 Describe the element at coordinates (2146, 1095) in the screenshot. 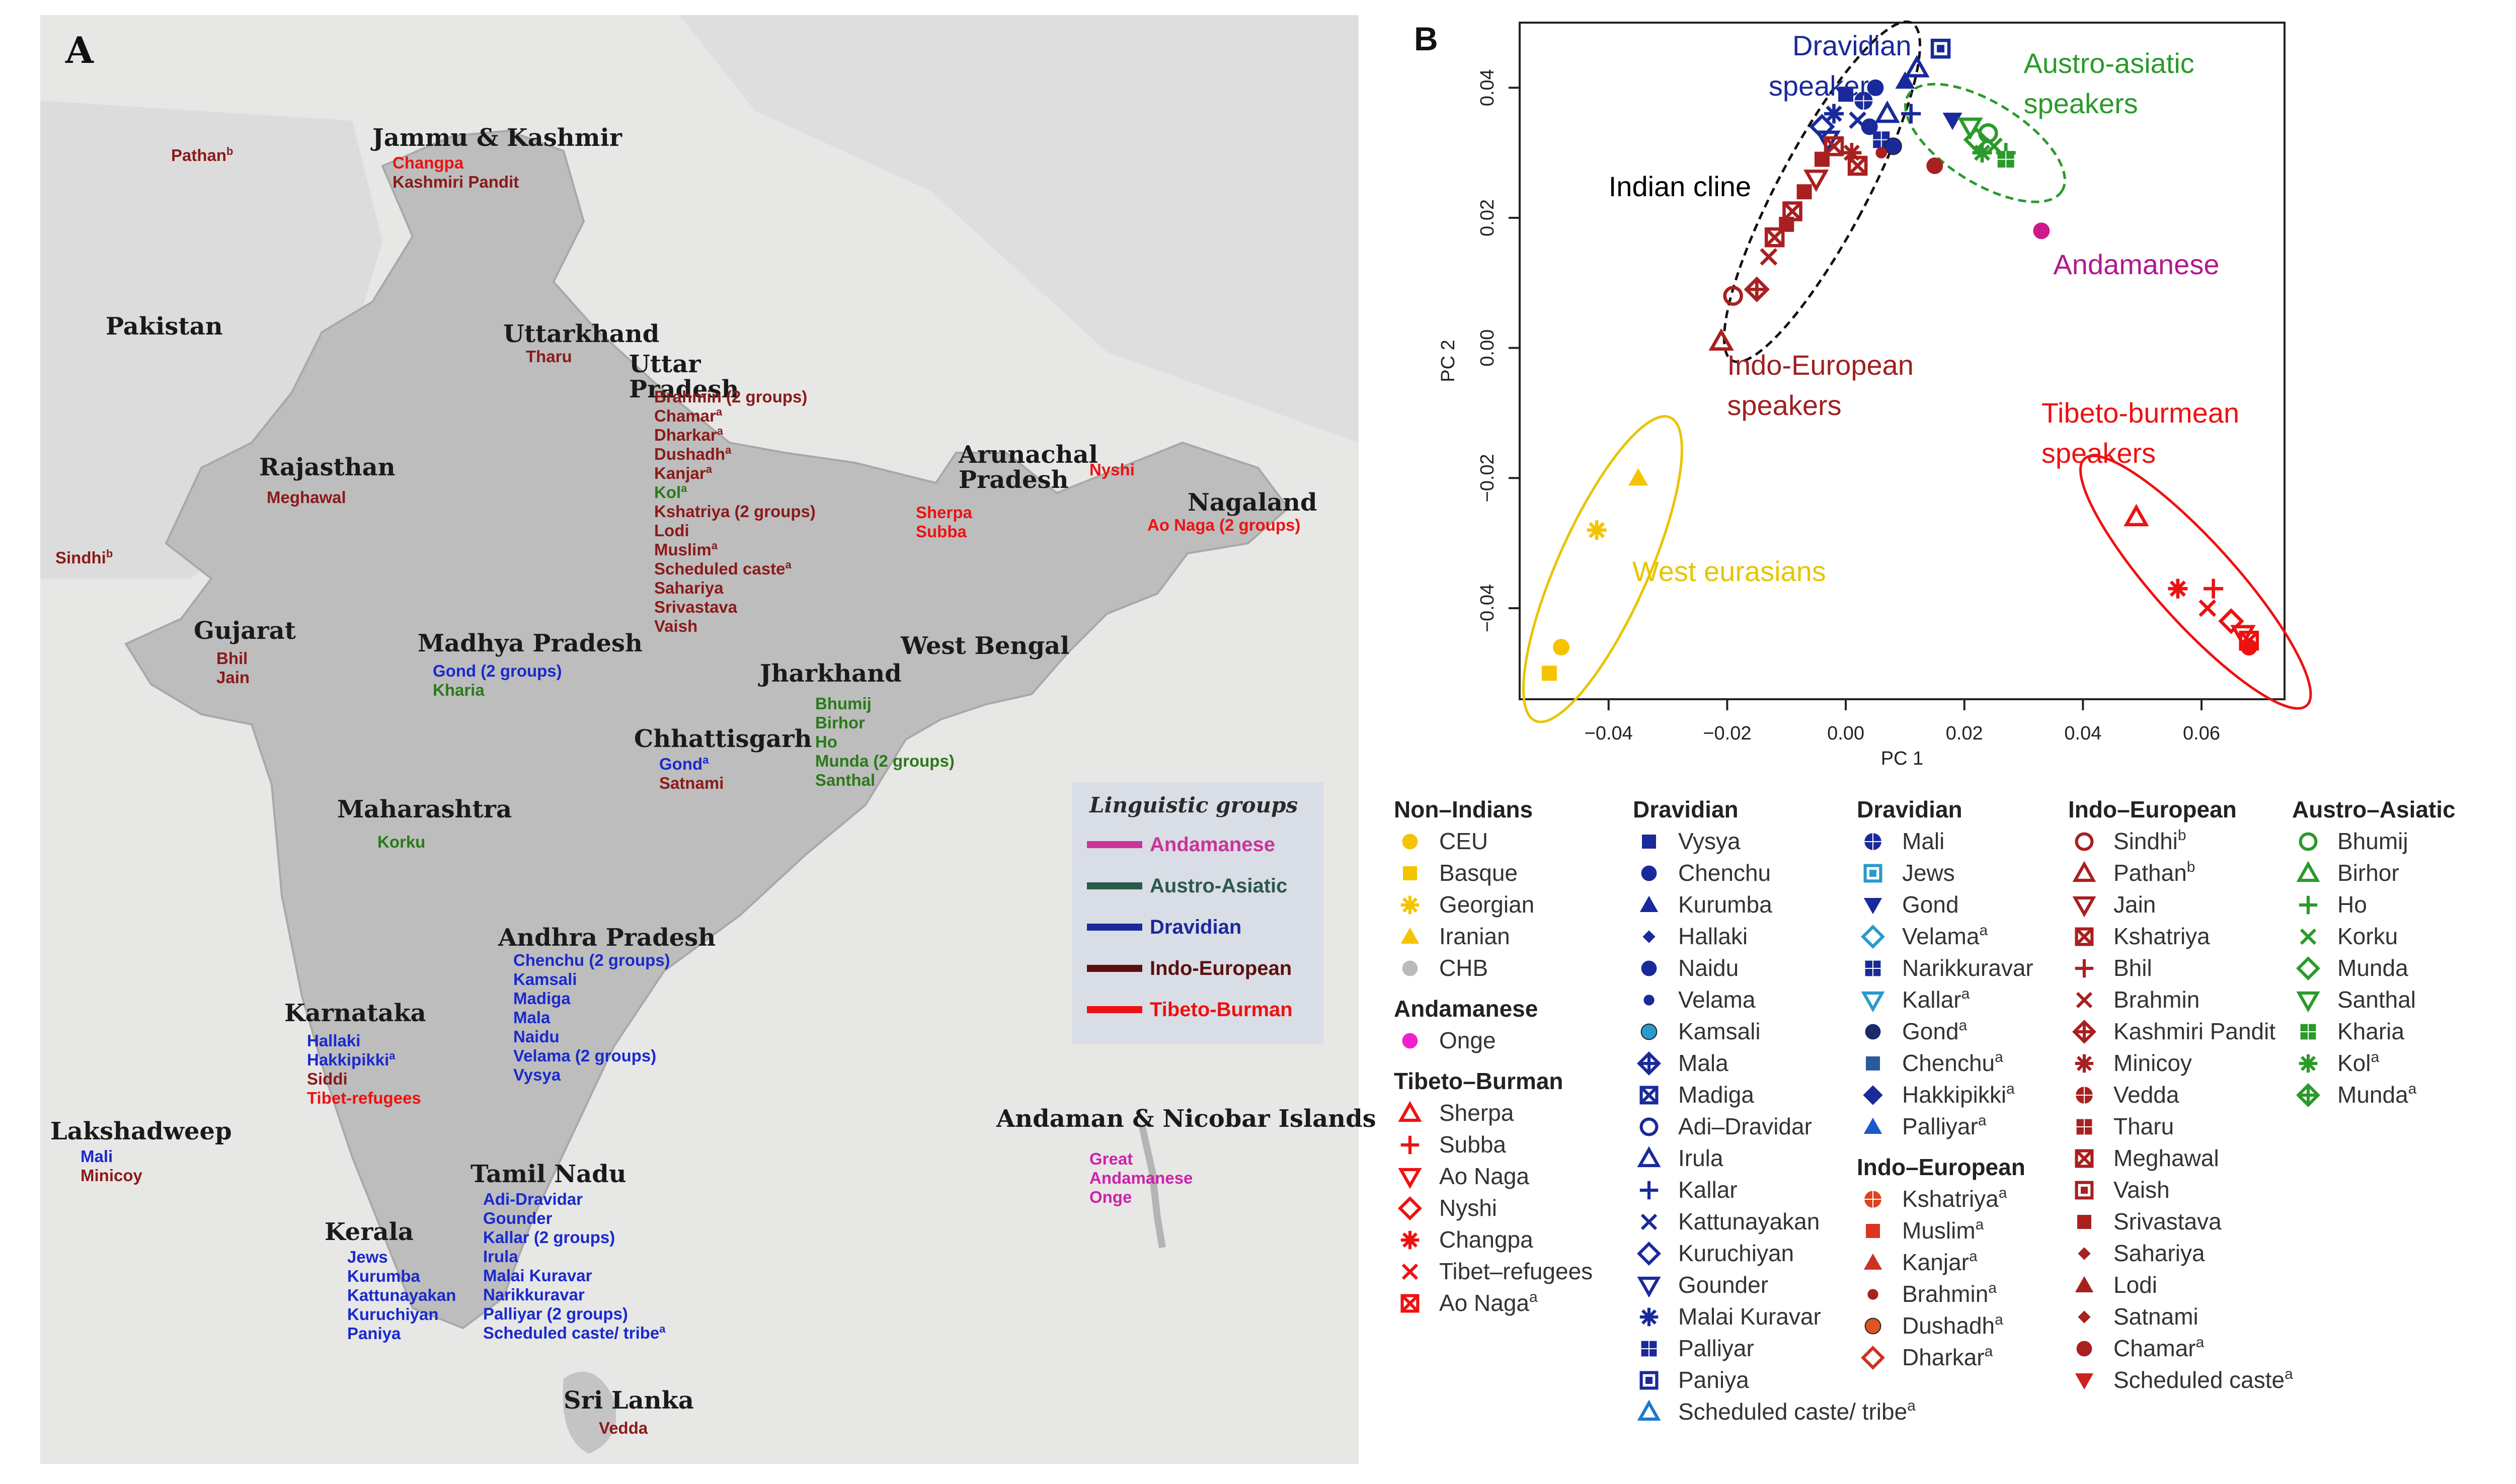

I see `legend-item-label: Vedda` at that location.